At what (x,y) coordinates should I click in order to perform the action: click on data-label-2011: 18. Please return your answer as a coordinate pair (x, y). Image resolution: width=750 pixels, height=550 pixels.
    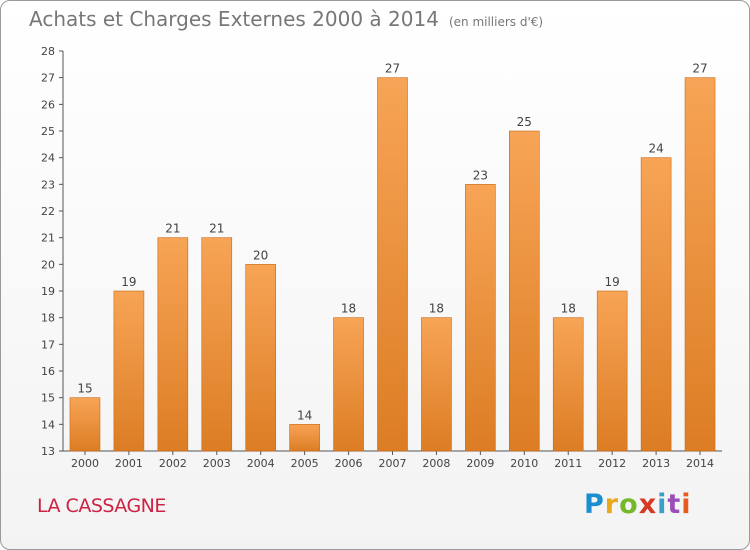
    Looking at the image, I should click on (568, 309).